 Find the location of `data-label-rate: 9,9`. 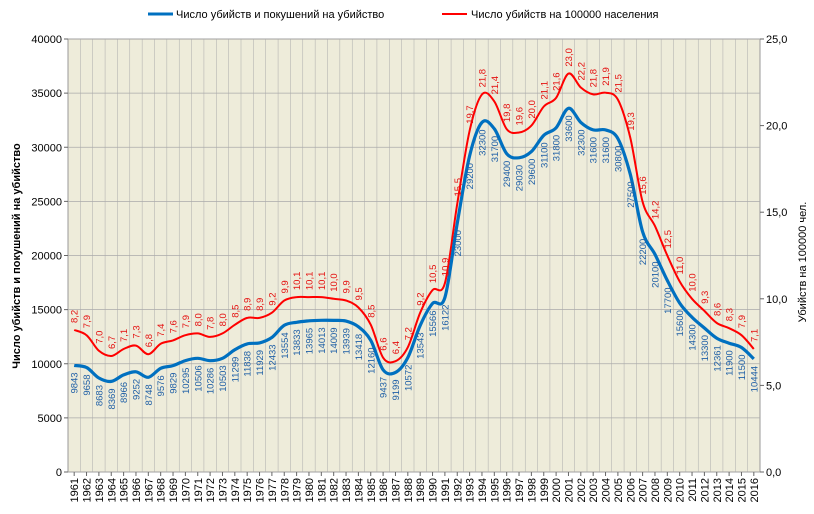

data-label-rate: 9,9 is located at coordinates (285, 286).